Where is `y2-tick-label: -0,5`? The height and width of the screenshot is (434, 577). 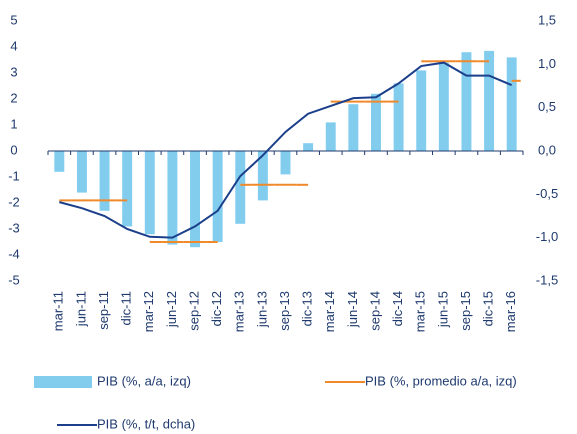 y2-tick-label: -0,5 is located at coordinates (547, 193).